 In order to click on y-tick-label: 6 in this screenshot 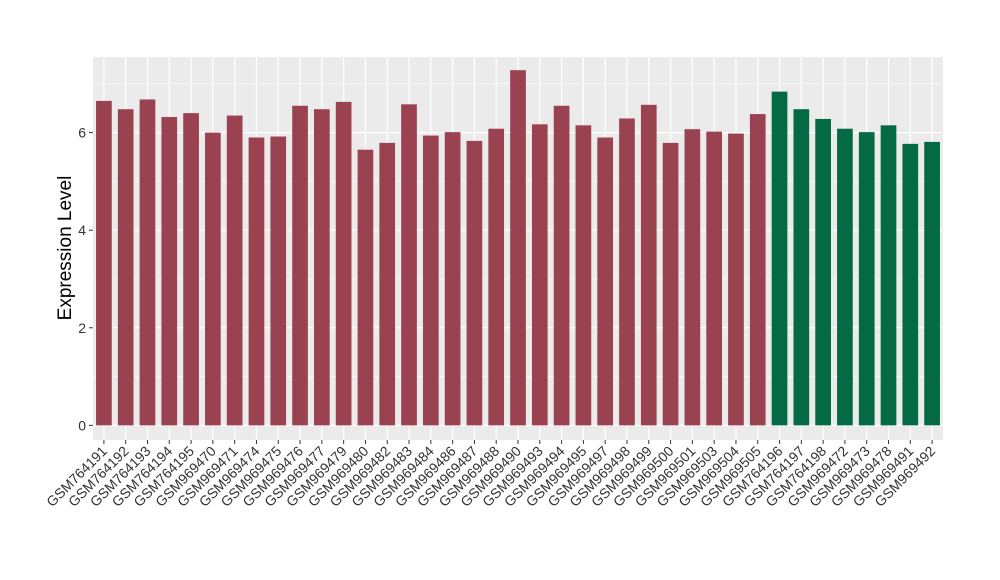, I will do `click(82, 133)`.